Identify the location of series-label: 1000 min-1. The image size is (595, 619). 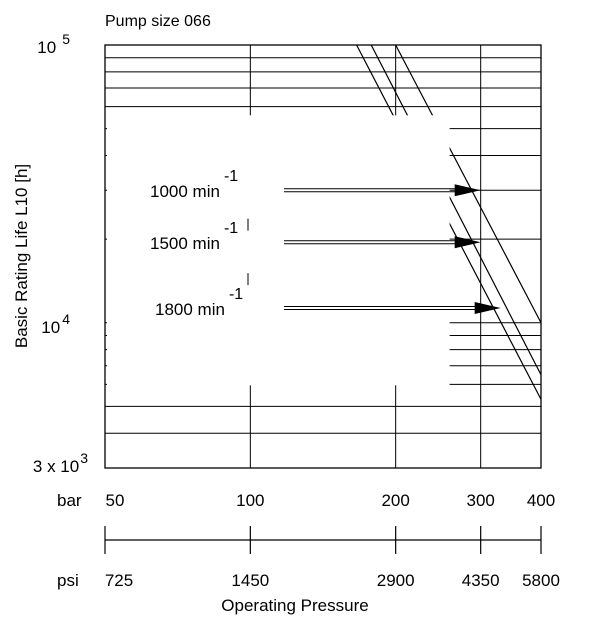
(194, 184).